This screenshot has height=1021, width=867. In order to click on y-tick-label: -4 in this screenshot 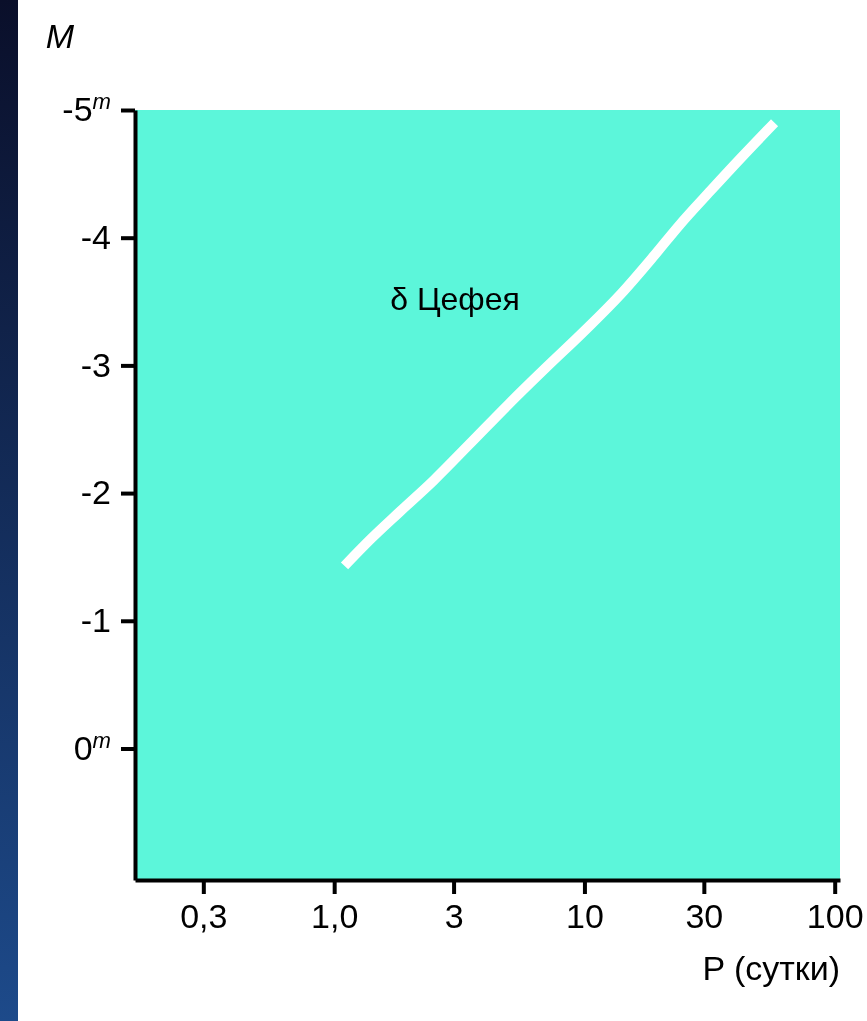, I will do `click(95, 237)`.